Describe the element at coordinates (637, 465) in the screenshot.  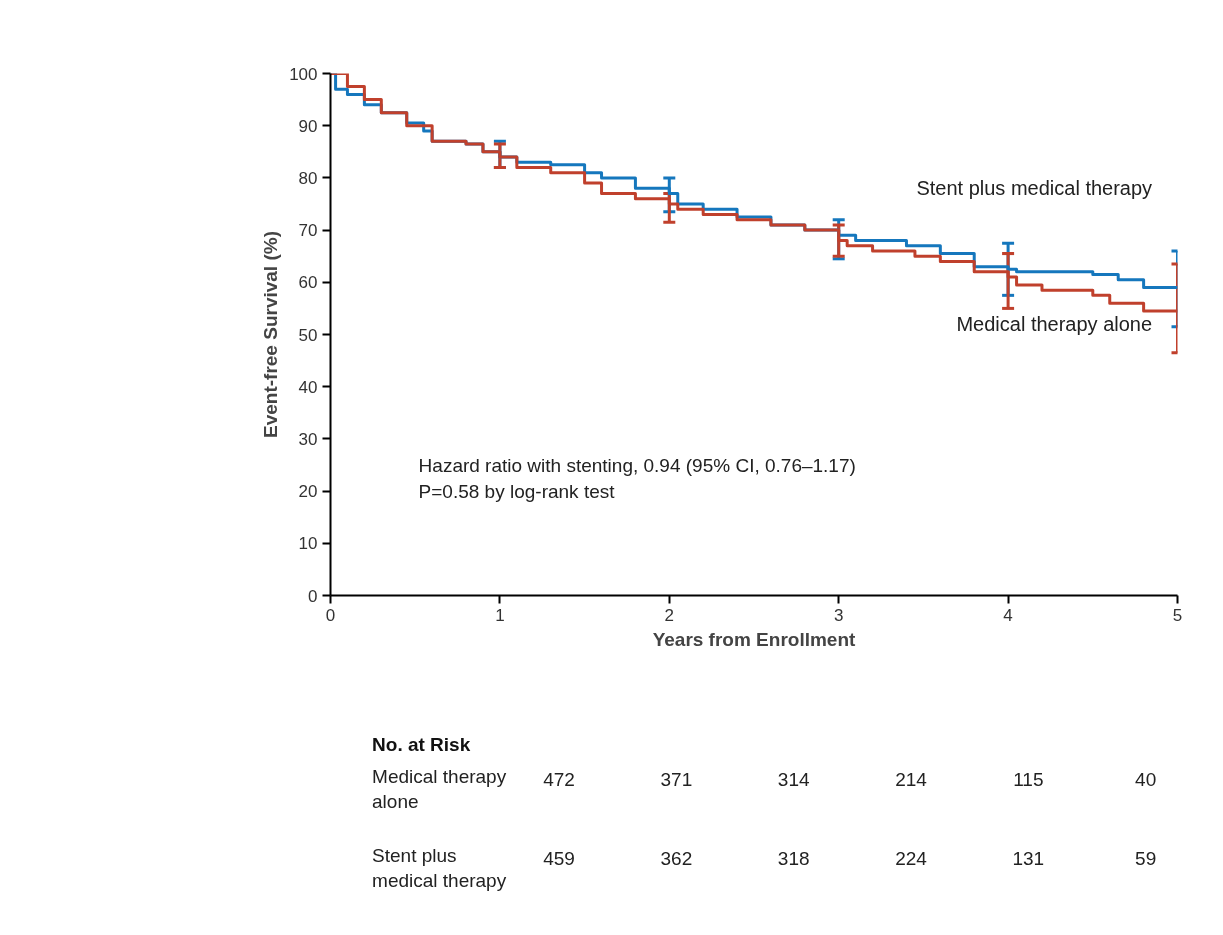
I see `annotation: Hazard ratio with stenting, 0.94 (95% CI, 0.76–1.17)` at that location.